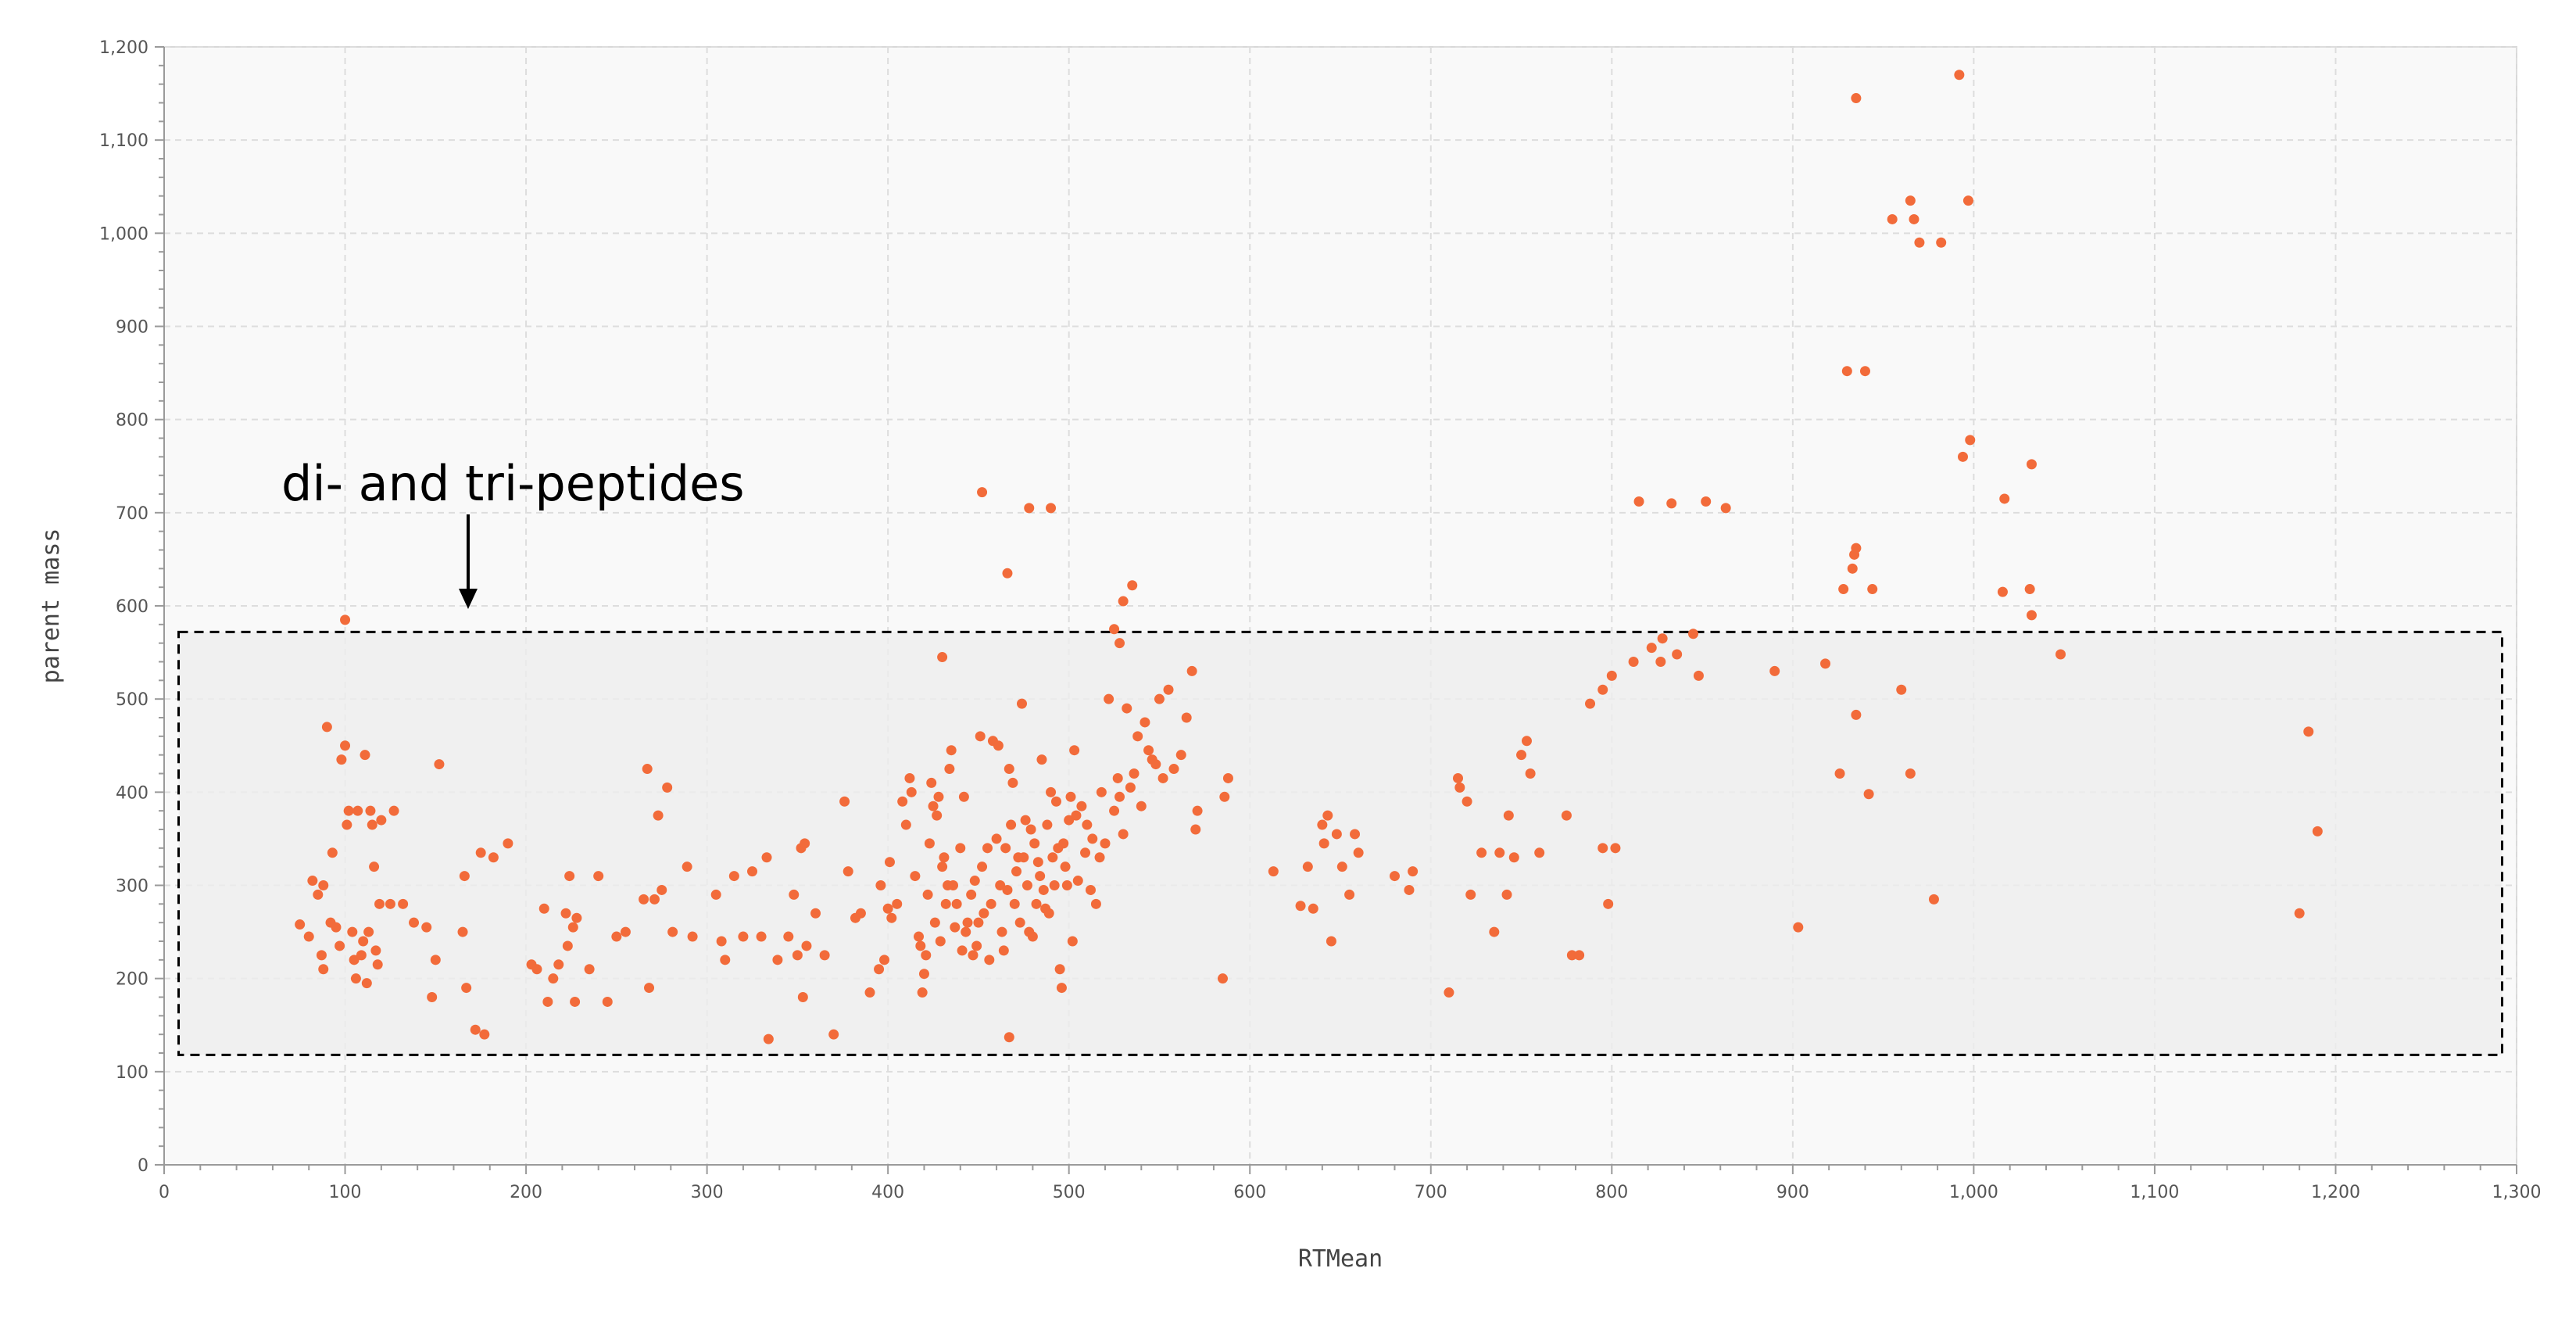  I want to click on x-tick-label: 300, so click(707, 1192).